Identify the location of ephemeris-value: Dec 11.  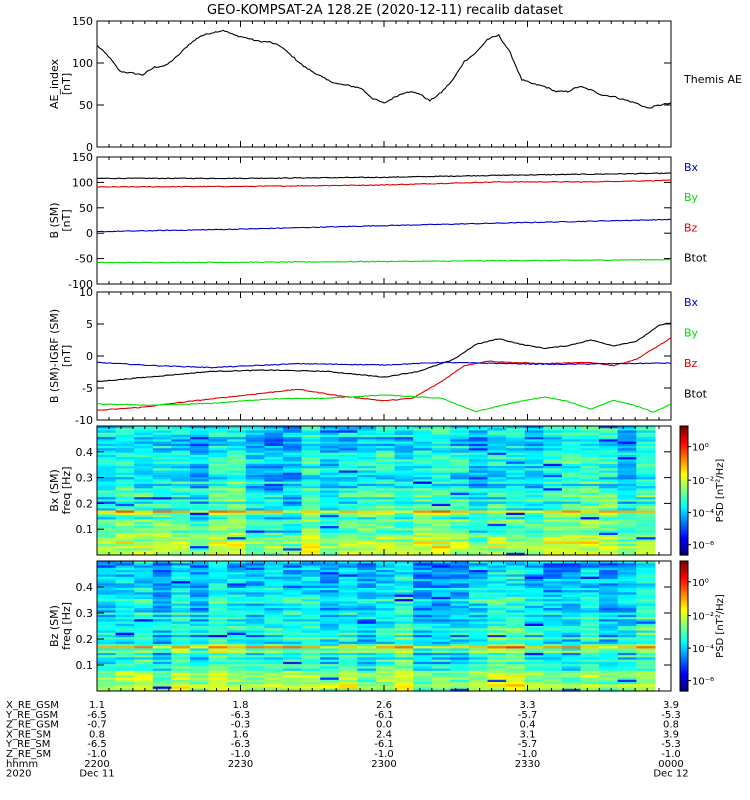
(96, 774).